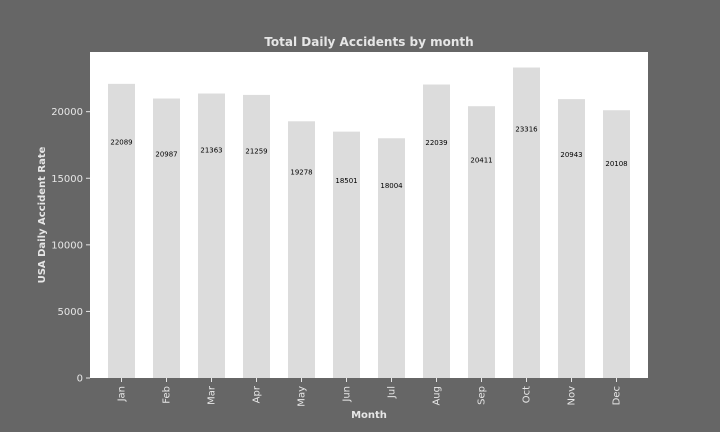  Describe the element at coordinates (256, 236) in the screenshot. I see `bar-apr` at that location.